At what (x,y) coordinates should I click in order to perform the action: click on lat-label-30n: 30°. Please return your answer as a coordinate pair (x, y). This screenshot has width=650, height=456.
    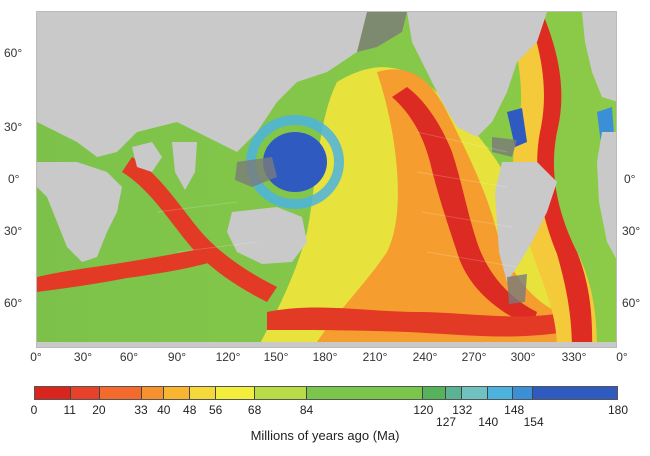
    Looking at the image, I should click on (13, 127).